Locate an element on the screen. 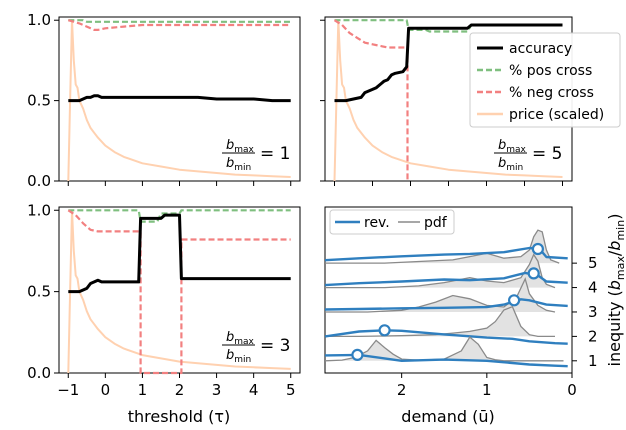 This screenshot has width=626, height=430. x-axis-label-threshold: threshold (τ) is located at coordinates (179, 416).